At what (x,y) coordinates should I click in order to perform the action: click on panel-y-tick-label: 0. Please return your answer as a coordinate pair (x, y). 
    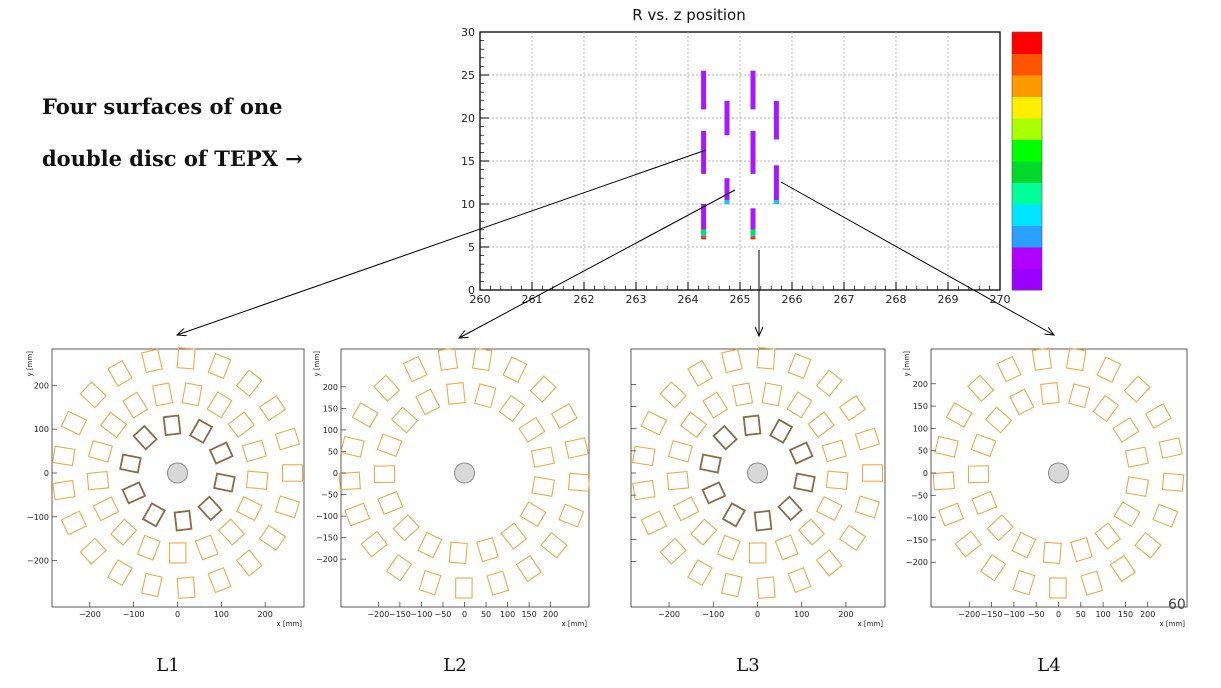
    Looking at the image, I should click on (925, 473).